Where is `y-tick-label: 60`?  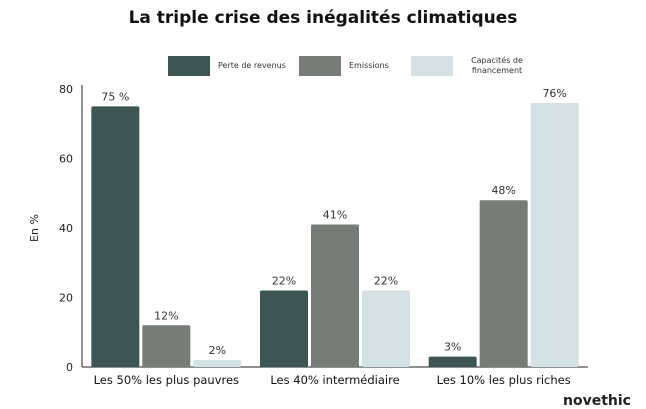 y-tick-label: 60 is located at coordinates (66, 159).